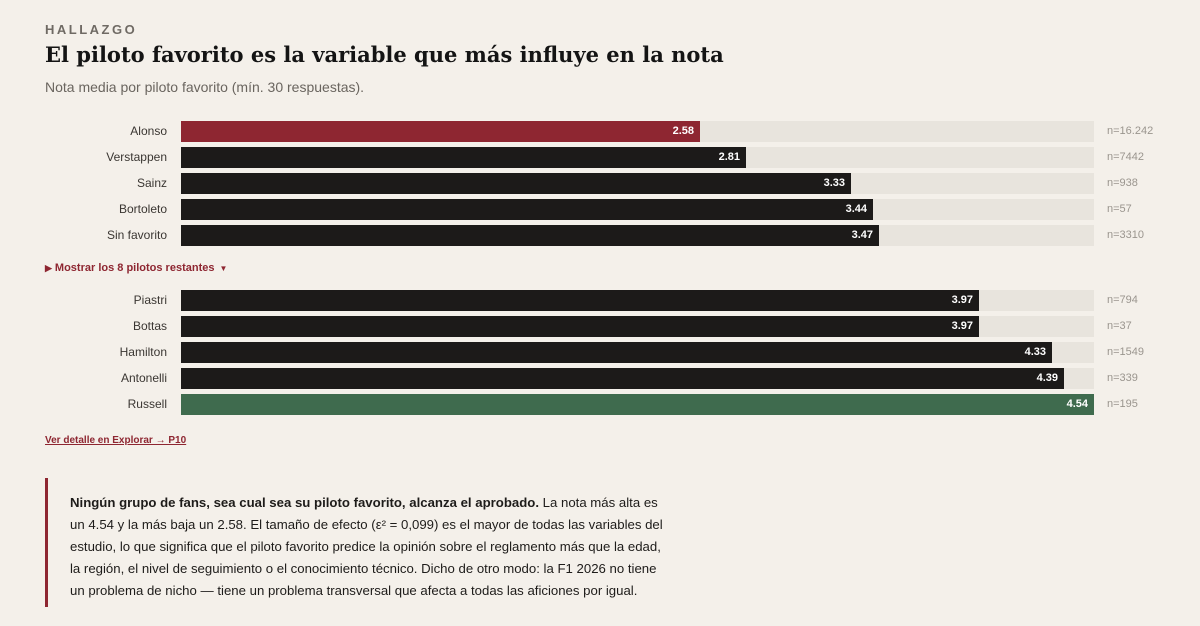 The height and width of the screenshot is (626, 1200). What do you see at coordinates (1126, 235) in the screenshot?
I see `sample-size-label: n=3310` at bounding box center [1126, 235].